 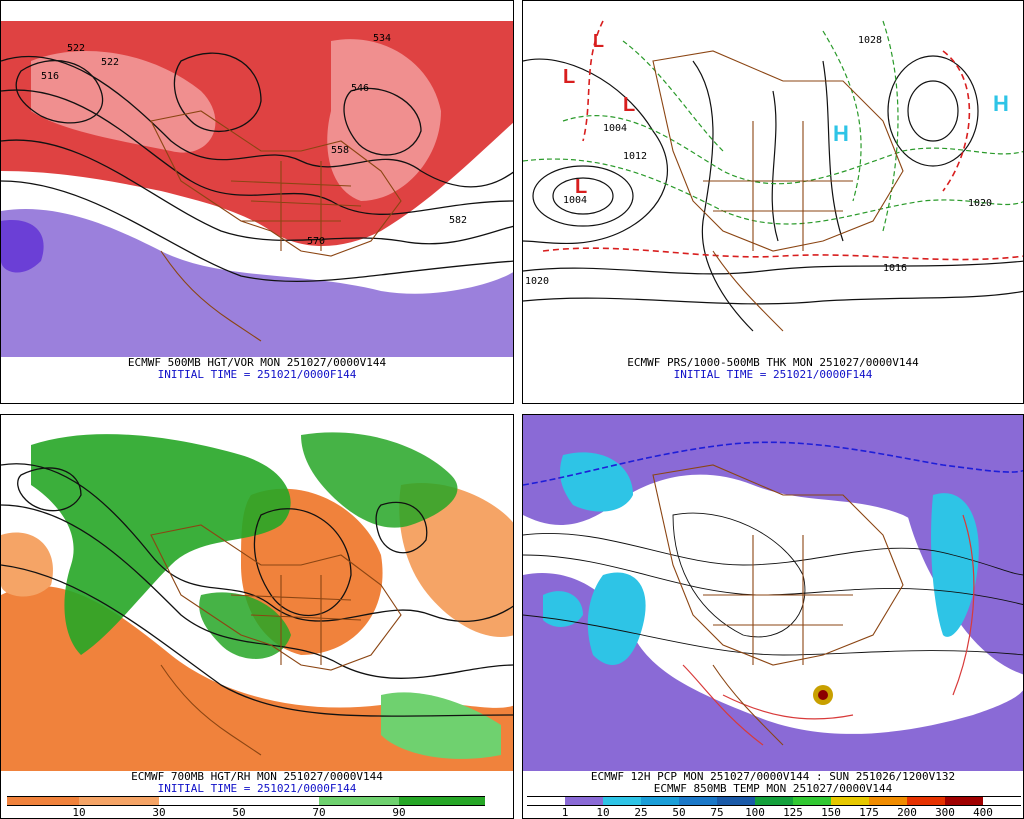 What do you see at coordinates (895, 268) in the screenshot?
I see `contour-label: 1016` at bounding box center [895, 268].